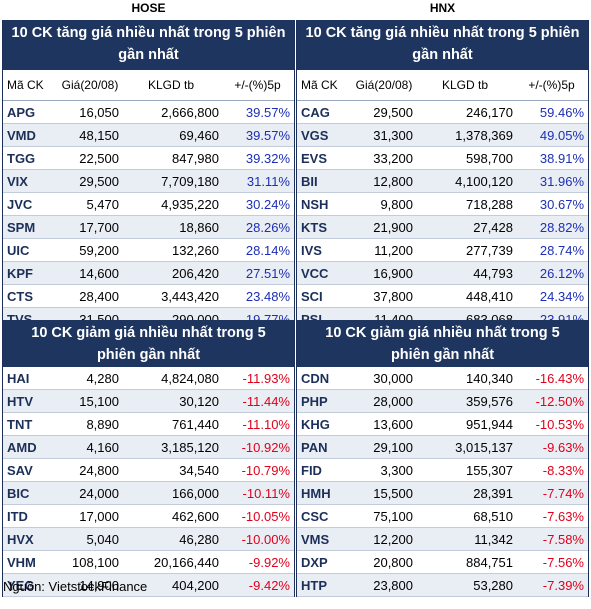  Describe the element at coordinates (199, 401) in the screenshot. I see `volume-cell: 30,120` at that location.